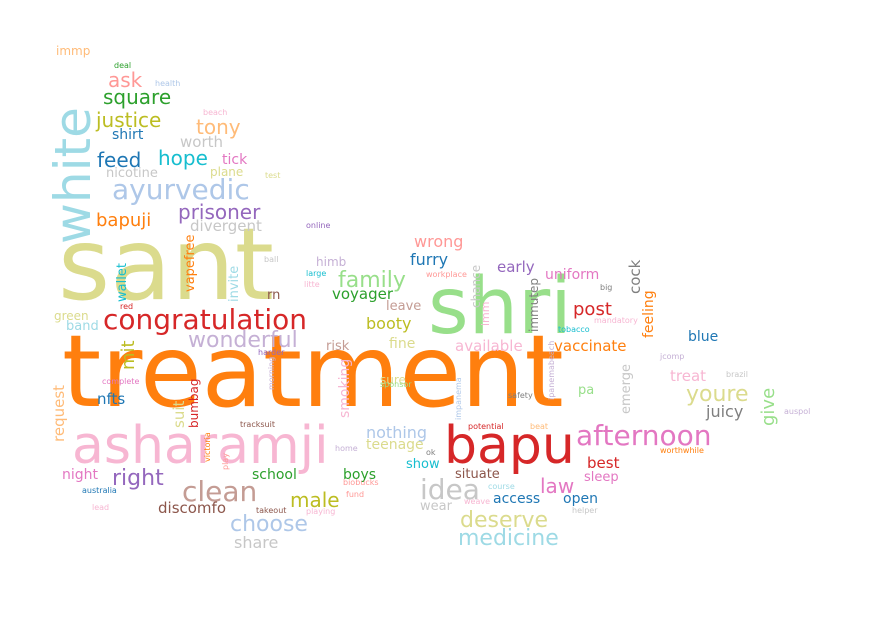 Image resolution: width=890 pixels, height=638 pixels. Describe the element at coordinates (396, 384) in the screenshot. I see `word: sponsor` at that location.